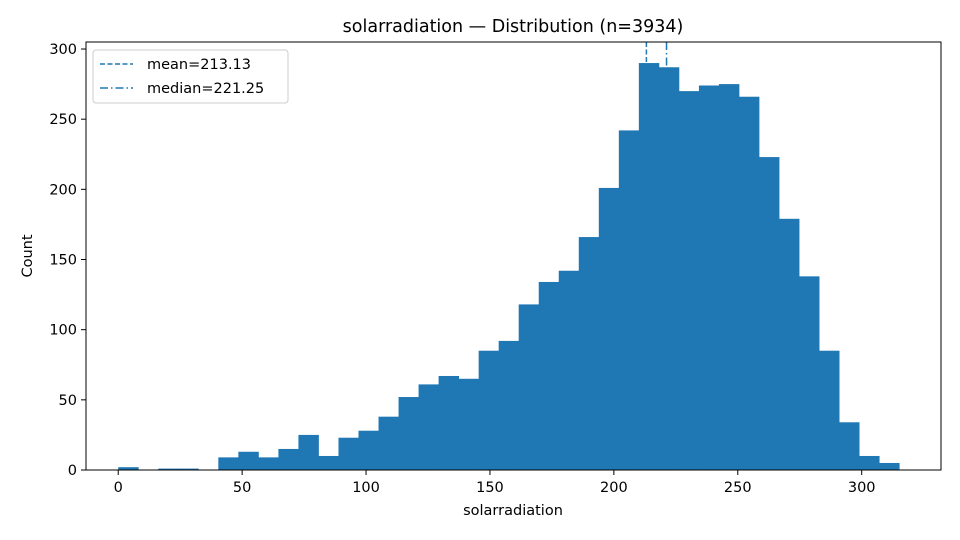  What do you see at coordinates (513, 511) in the screenshot?
I see `x-axis-title: solarradiation` at bounding box center [513, 511].